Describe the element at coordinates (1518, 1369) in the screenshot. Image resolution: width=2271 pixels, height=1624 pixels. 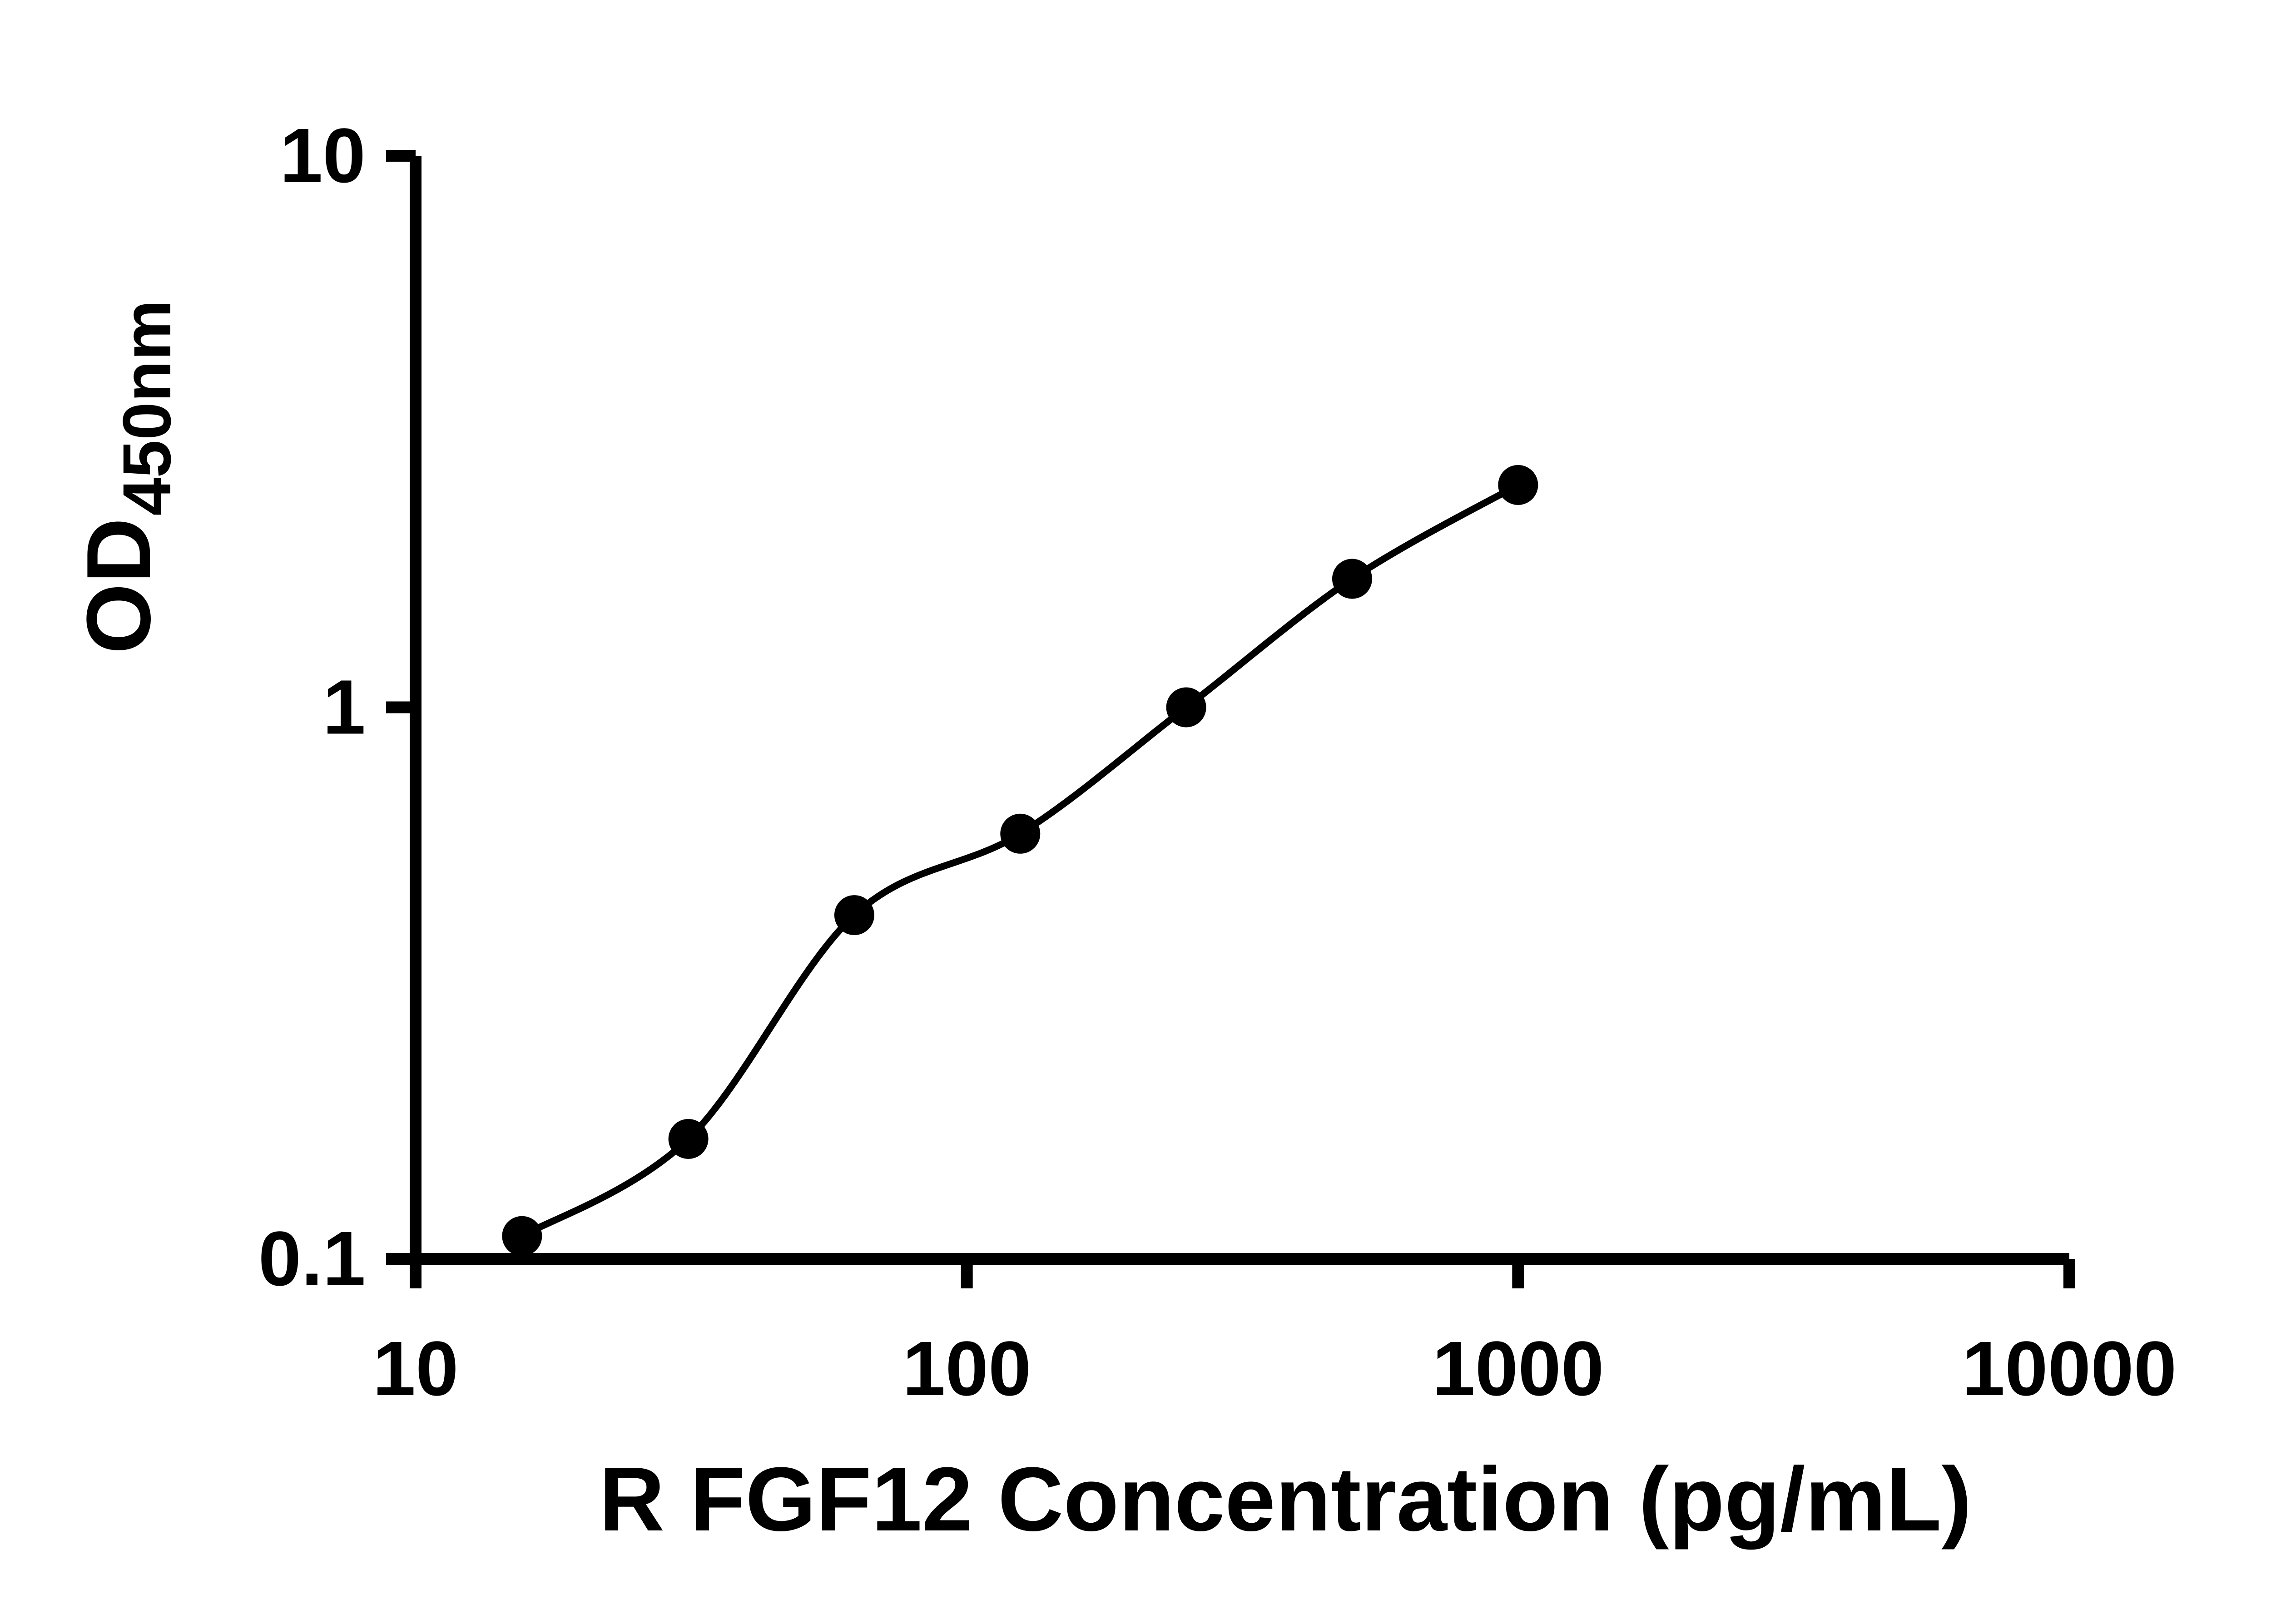
I see `x-tick-label: 1000` at that location.